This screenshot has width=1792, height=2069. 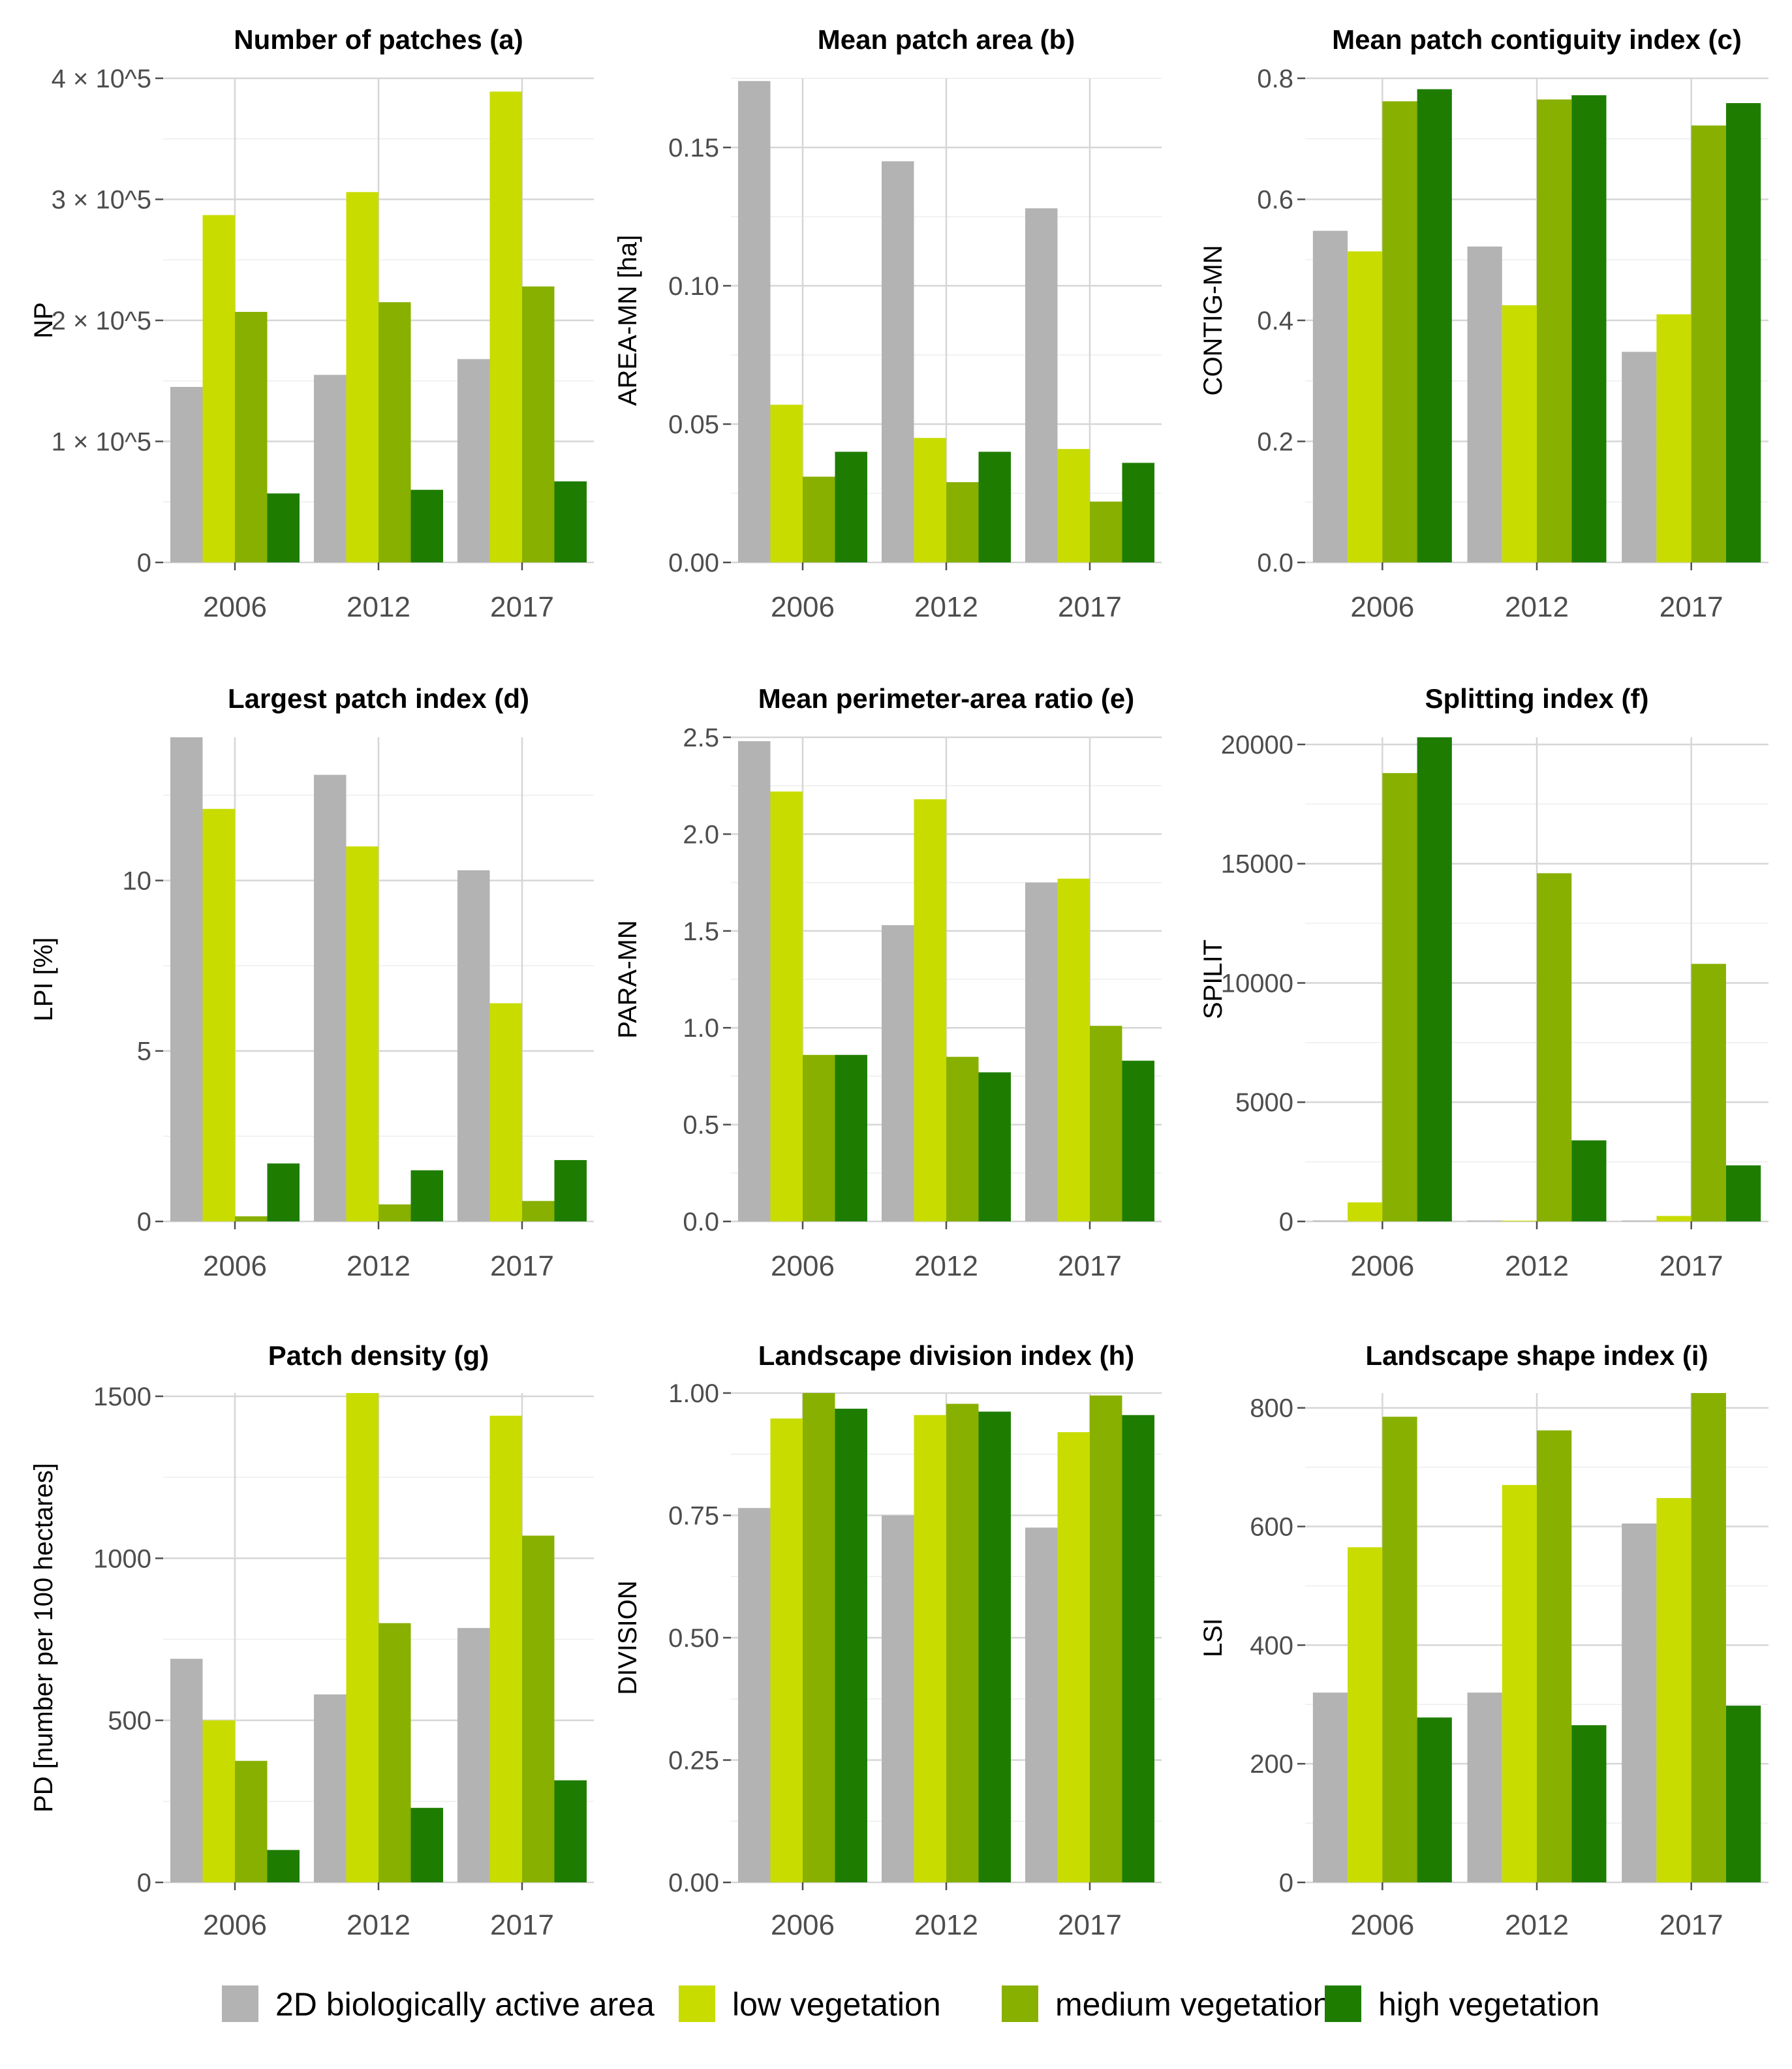 I want to click on y-tick-label: 5, so click(x=144, y=1051).